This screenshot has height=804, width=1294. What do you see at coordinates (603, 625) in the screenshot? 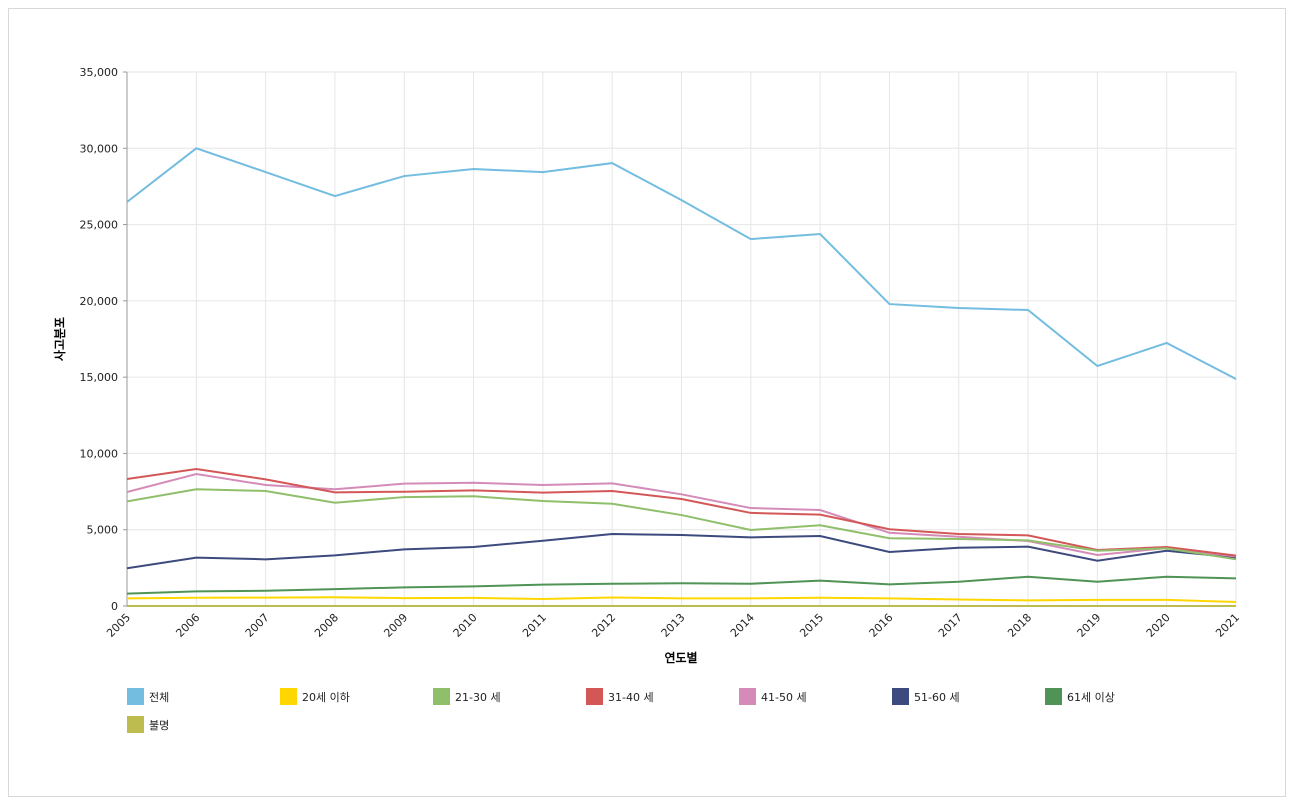
I see `x-tick-label: 2012` at bounding box center [603, 625].